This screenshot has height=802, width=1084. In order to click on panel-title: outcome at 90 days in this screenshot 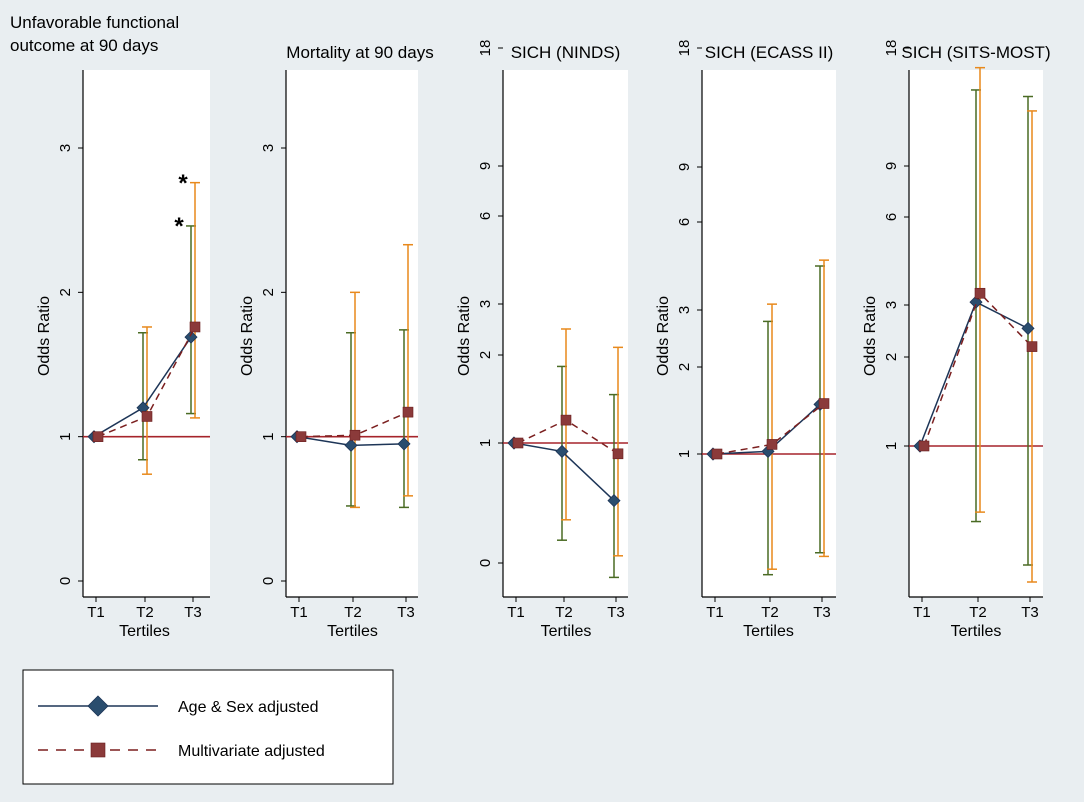, I will do `click(84, 45)`.